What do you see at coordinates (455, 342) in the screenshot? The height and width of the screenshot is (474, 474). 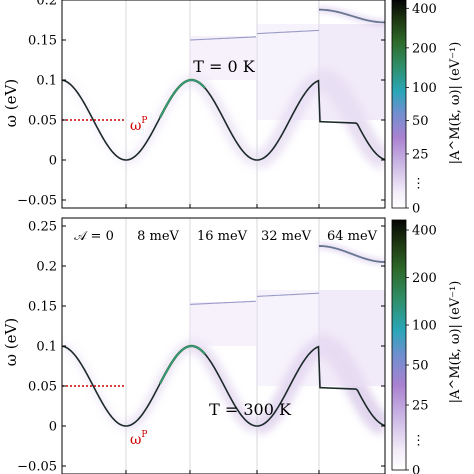 I see `bottom-colorbar-label: |A^M(k, ω)| (eV⁻¹)` at bounding box center [455, 342].